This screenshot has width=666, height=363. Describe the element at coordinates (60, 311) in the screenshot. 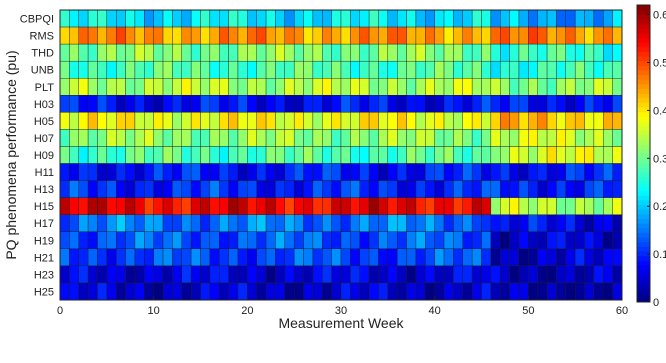

I see `x-tick-label: 0` at that location.